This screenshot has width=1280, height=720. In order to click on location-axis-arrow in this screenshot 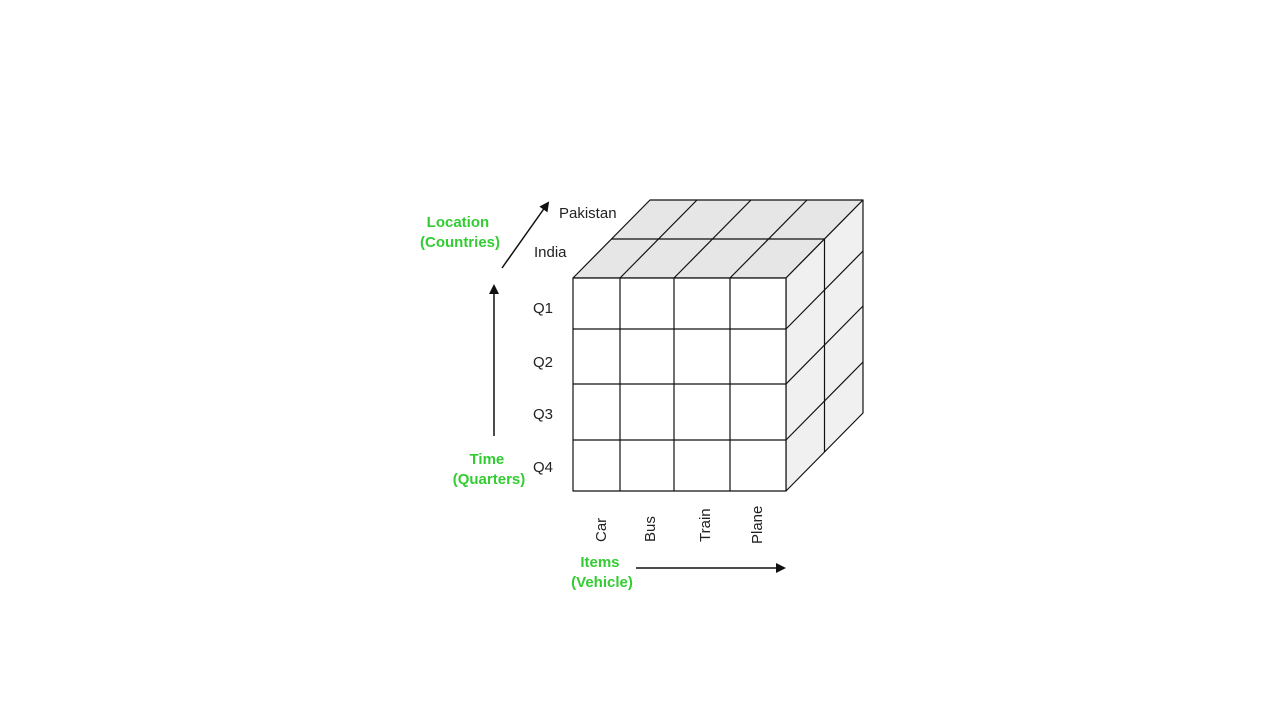, I will do `click(525, 235)`.